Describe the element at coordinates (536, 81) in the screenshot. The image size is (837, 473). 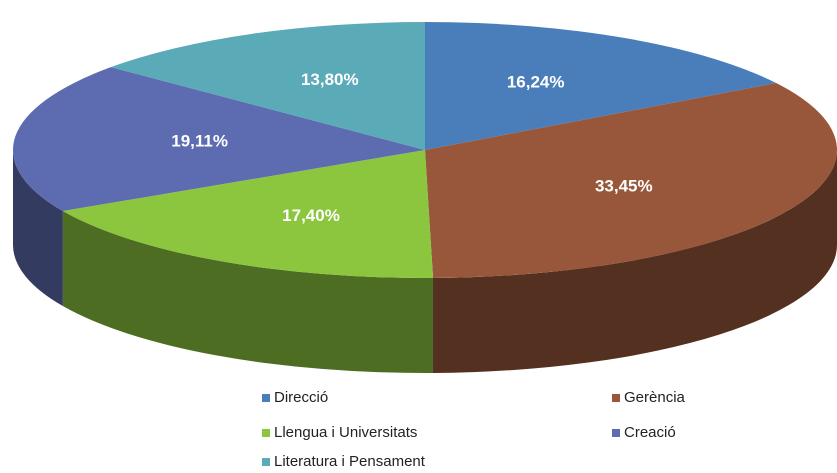
I see `data-label: 16,24%` at that location.